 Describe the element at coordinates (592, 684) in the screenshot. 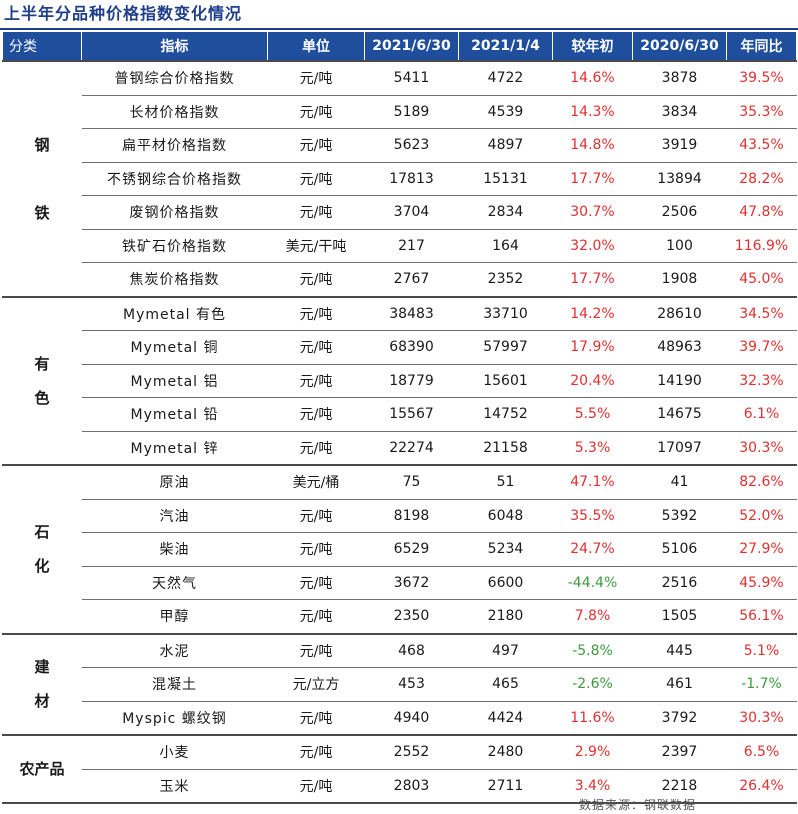

I see `ytd-change-cell: -2.6%` at that location.